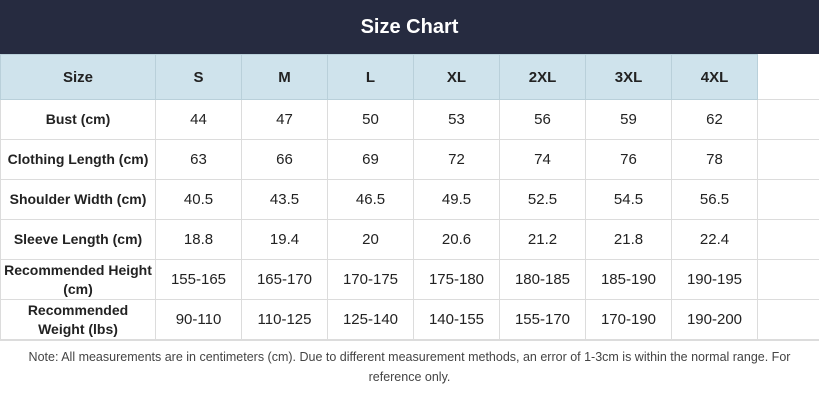  I want to click on column-header: 3XL, so click(628, 77).